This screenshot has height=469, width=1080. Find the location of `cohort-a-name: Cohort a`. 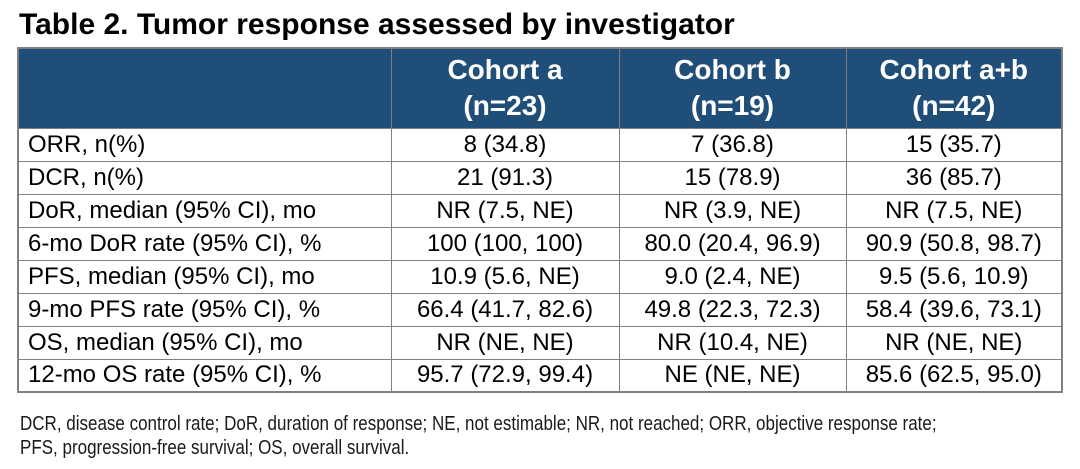

cohort-a-name: Cohort a is located at coordinates (505, 70).